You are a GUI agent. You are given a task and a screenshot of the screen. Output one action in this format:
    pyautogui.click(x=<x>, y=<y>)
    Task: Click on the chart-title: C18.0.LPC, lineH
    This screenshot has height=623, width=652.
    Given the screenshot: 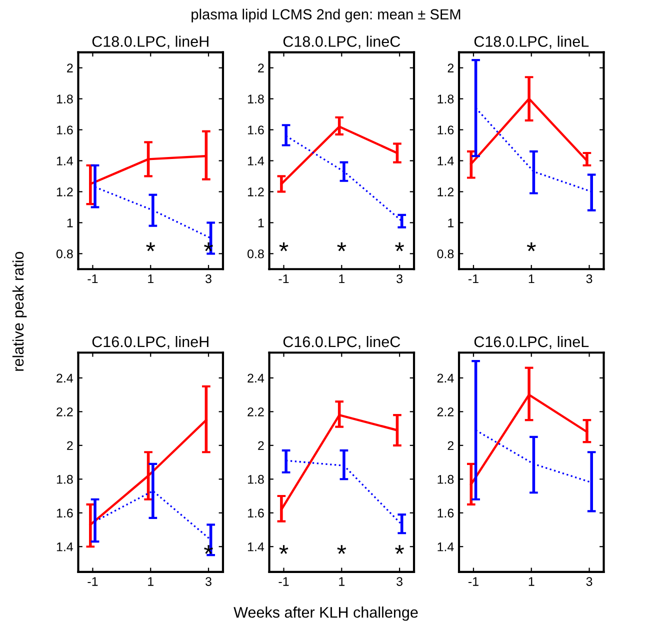 What is the action you would take?
    pyautogui.click(x=150, y=42)
    